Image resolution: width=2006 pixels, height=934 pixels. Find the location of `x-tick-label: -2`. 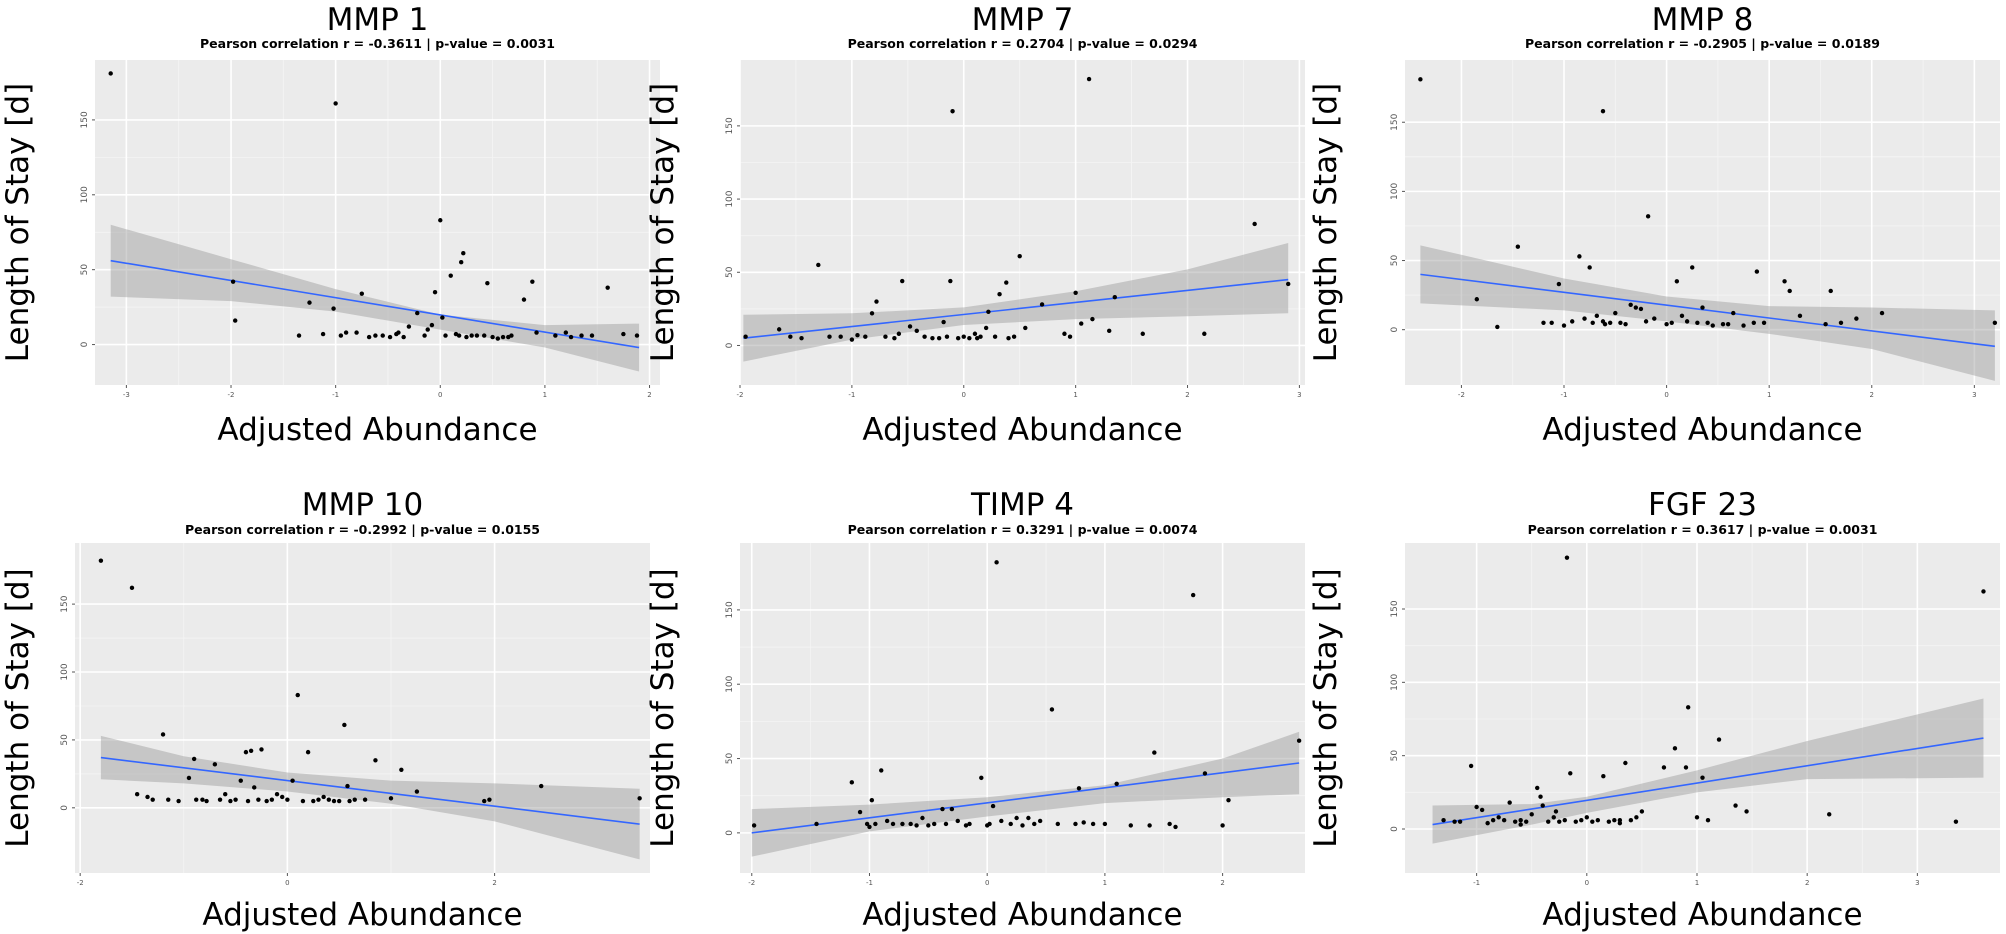

x-tick-label: -2 is located at coordinates (1461, 395).